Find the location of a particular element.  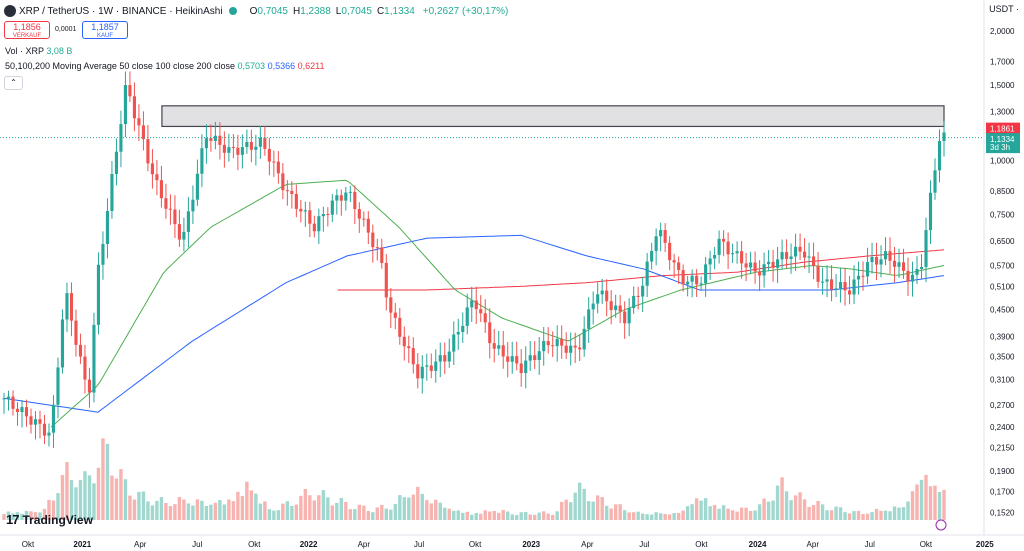

currency-selector: USDT · is located at coordinates (1004, 9).